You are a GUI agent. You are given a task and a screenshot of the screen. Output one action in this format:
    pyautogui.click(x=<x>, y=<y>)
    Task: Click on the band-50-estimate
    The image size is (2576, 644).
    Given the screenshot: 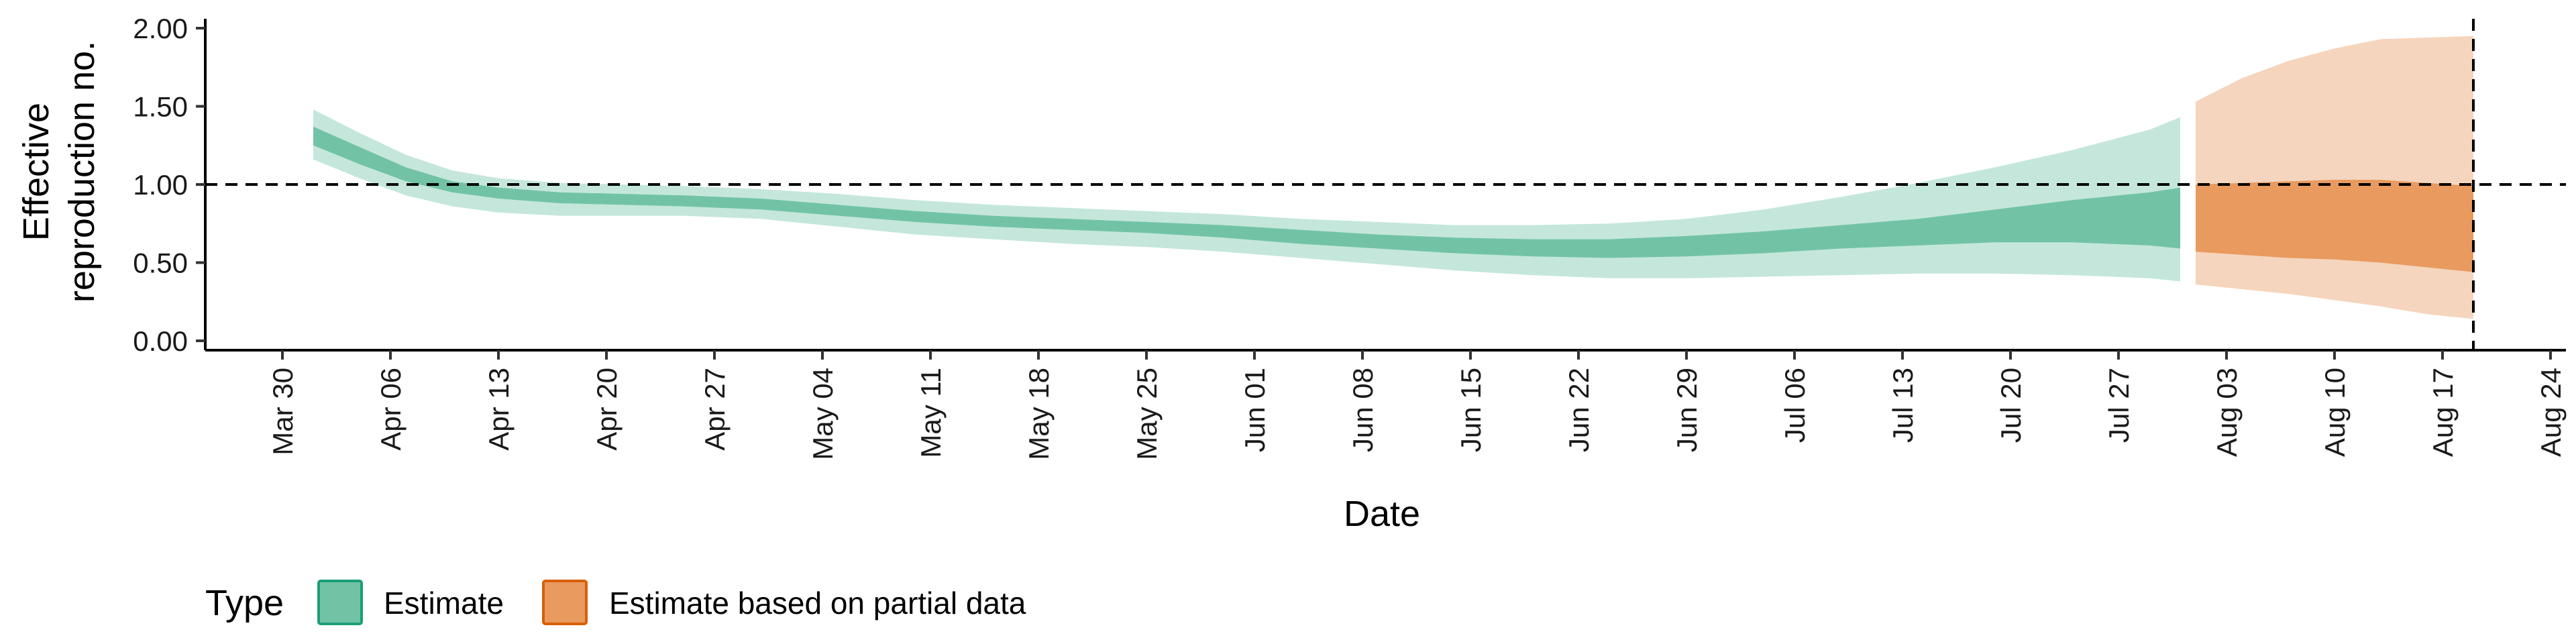 What is the action you would take?
    pyautogui.click(x=1246, y=192)
    